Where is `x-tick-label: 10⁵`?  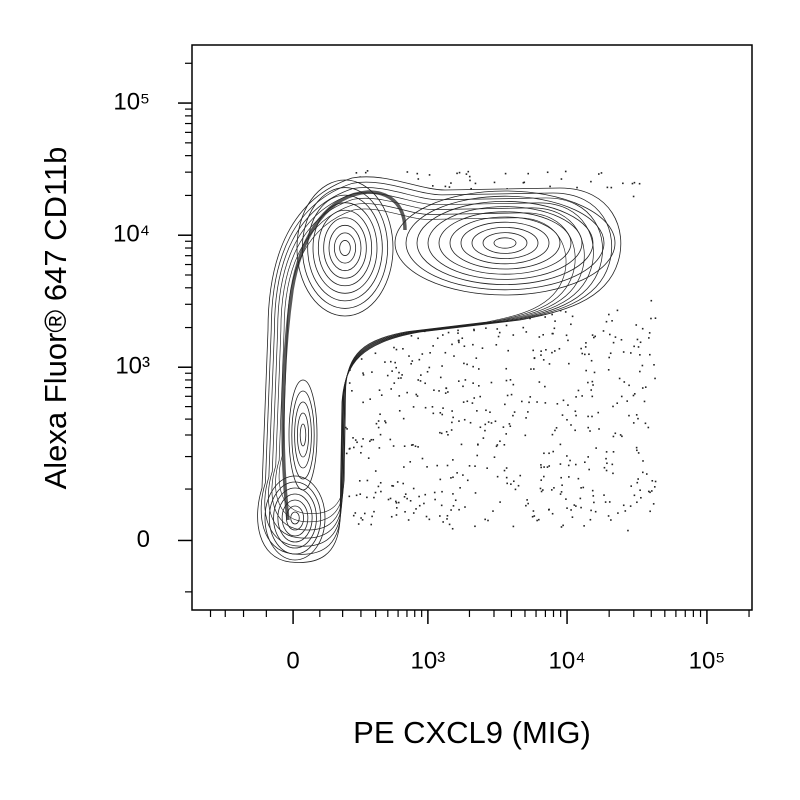
x-tick-label: 10⁵ is located at coordinates (707, 660).